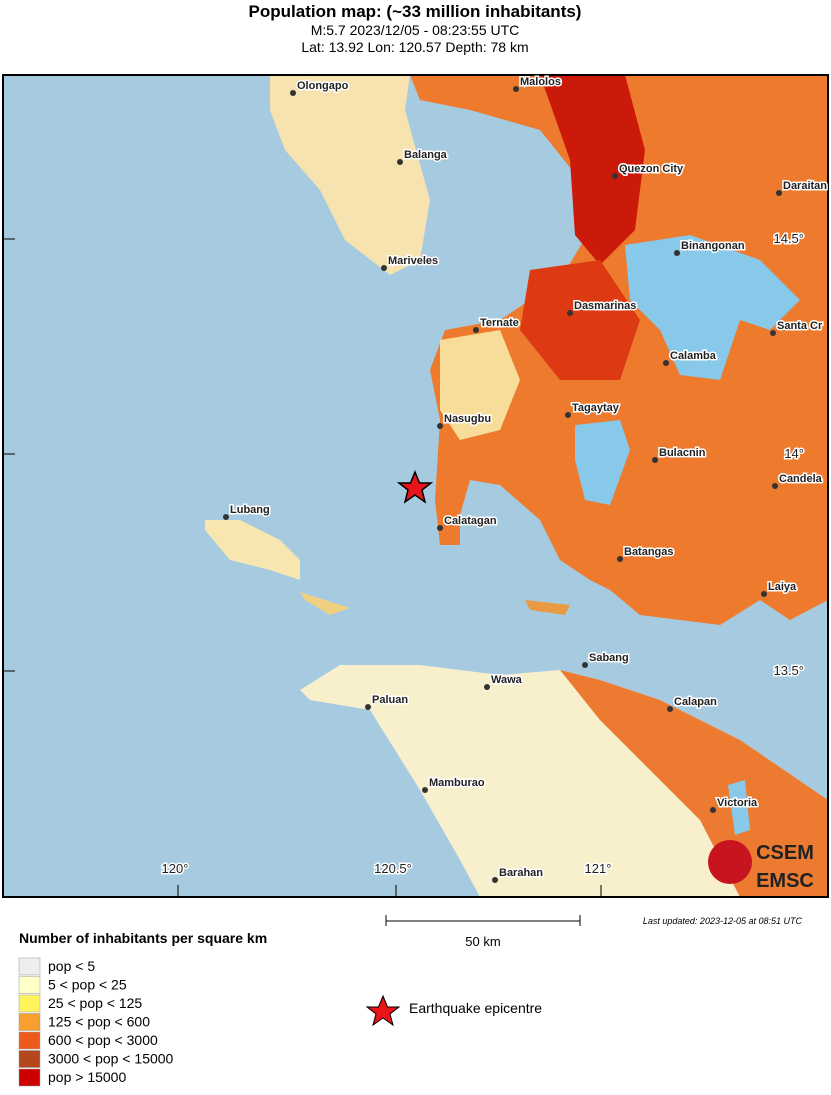 The width and height of the screenshot is (831, 1095). What do you see at coordinates (467, 419) in the screenshot?
I see `city-label: Nasugbu` at bounding box center [467, 419].